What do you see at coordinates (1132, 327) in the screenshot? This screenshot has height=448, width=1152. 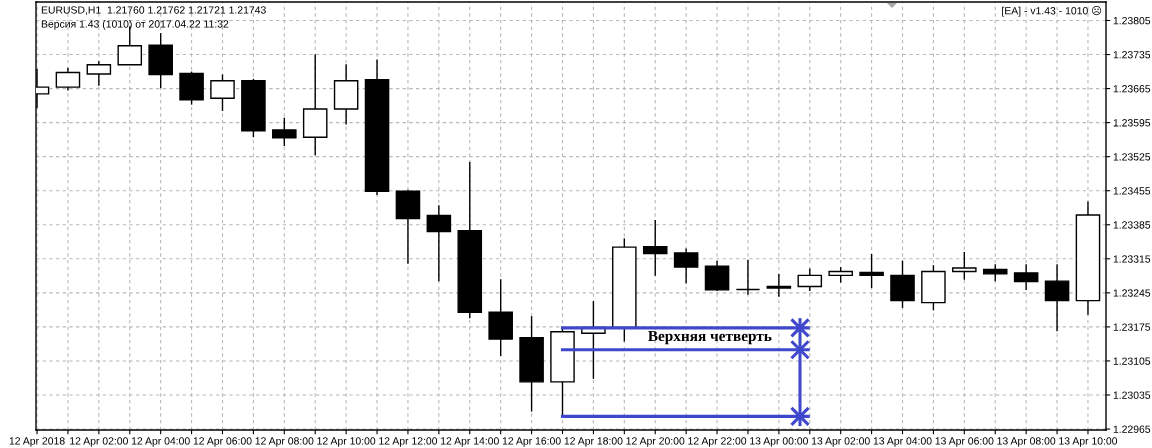 I see `y-tick-label: 1.23175` at bounding box center [1132, 327].